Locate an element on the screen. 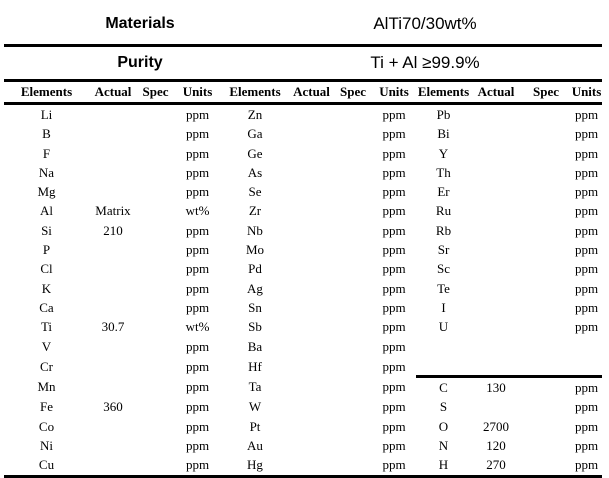 The height and width of the screenshot is (478, 609). element-symbol: Co is located at coordinates (46, 426).